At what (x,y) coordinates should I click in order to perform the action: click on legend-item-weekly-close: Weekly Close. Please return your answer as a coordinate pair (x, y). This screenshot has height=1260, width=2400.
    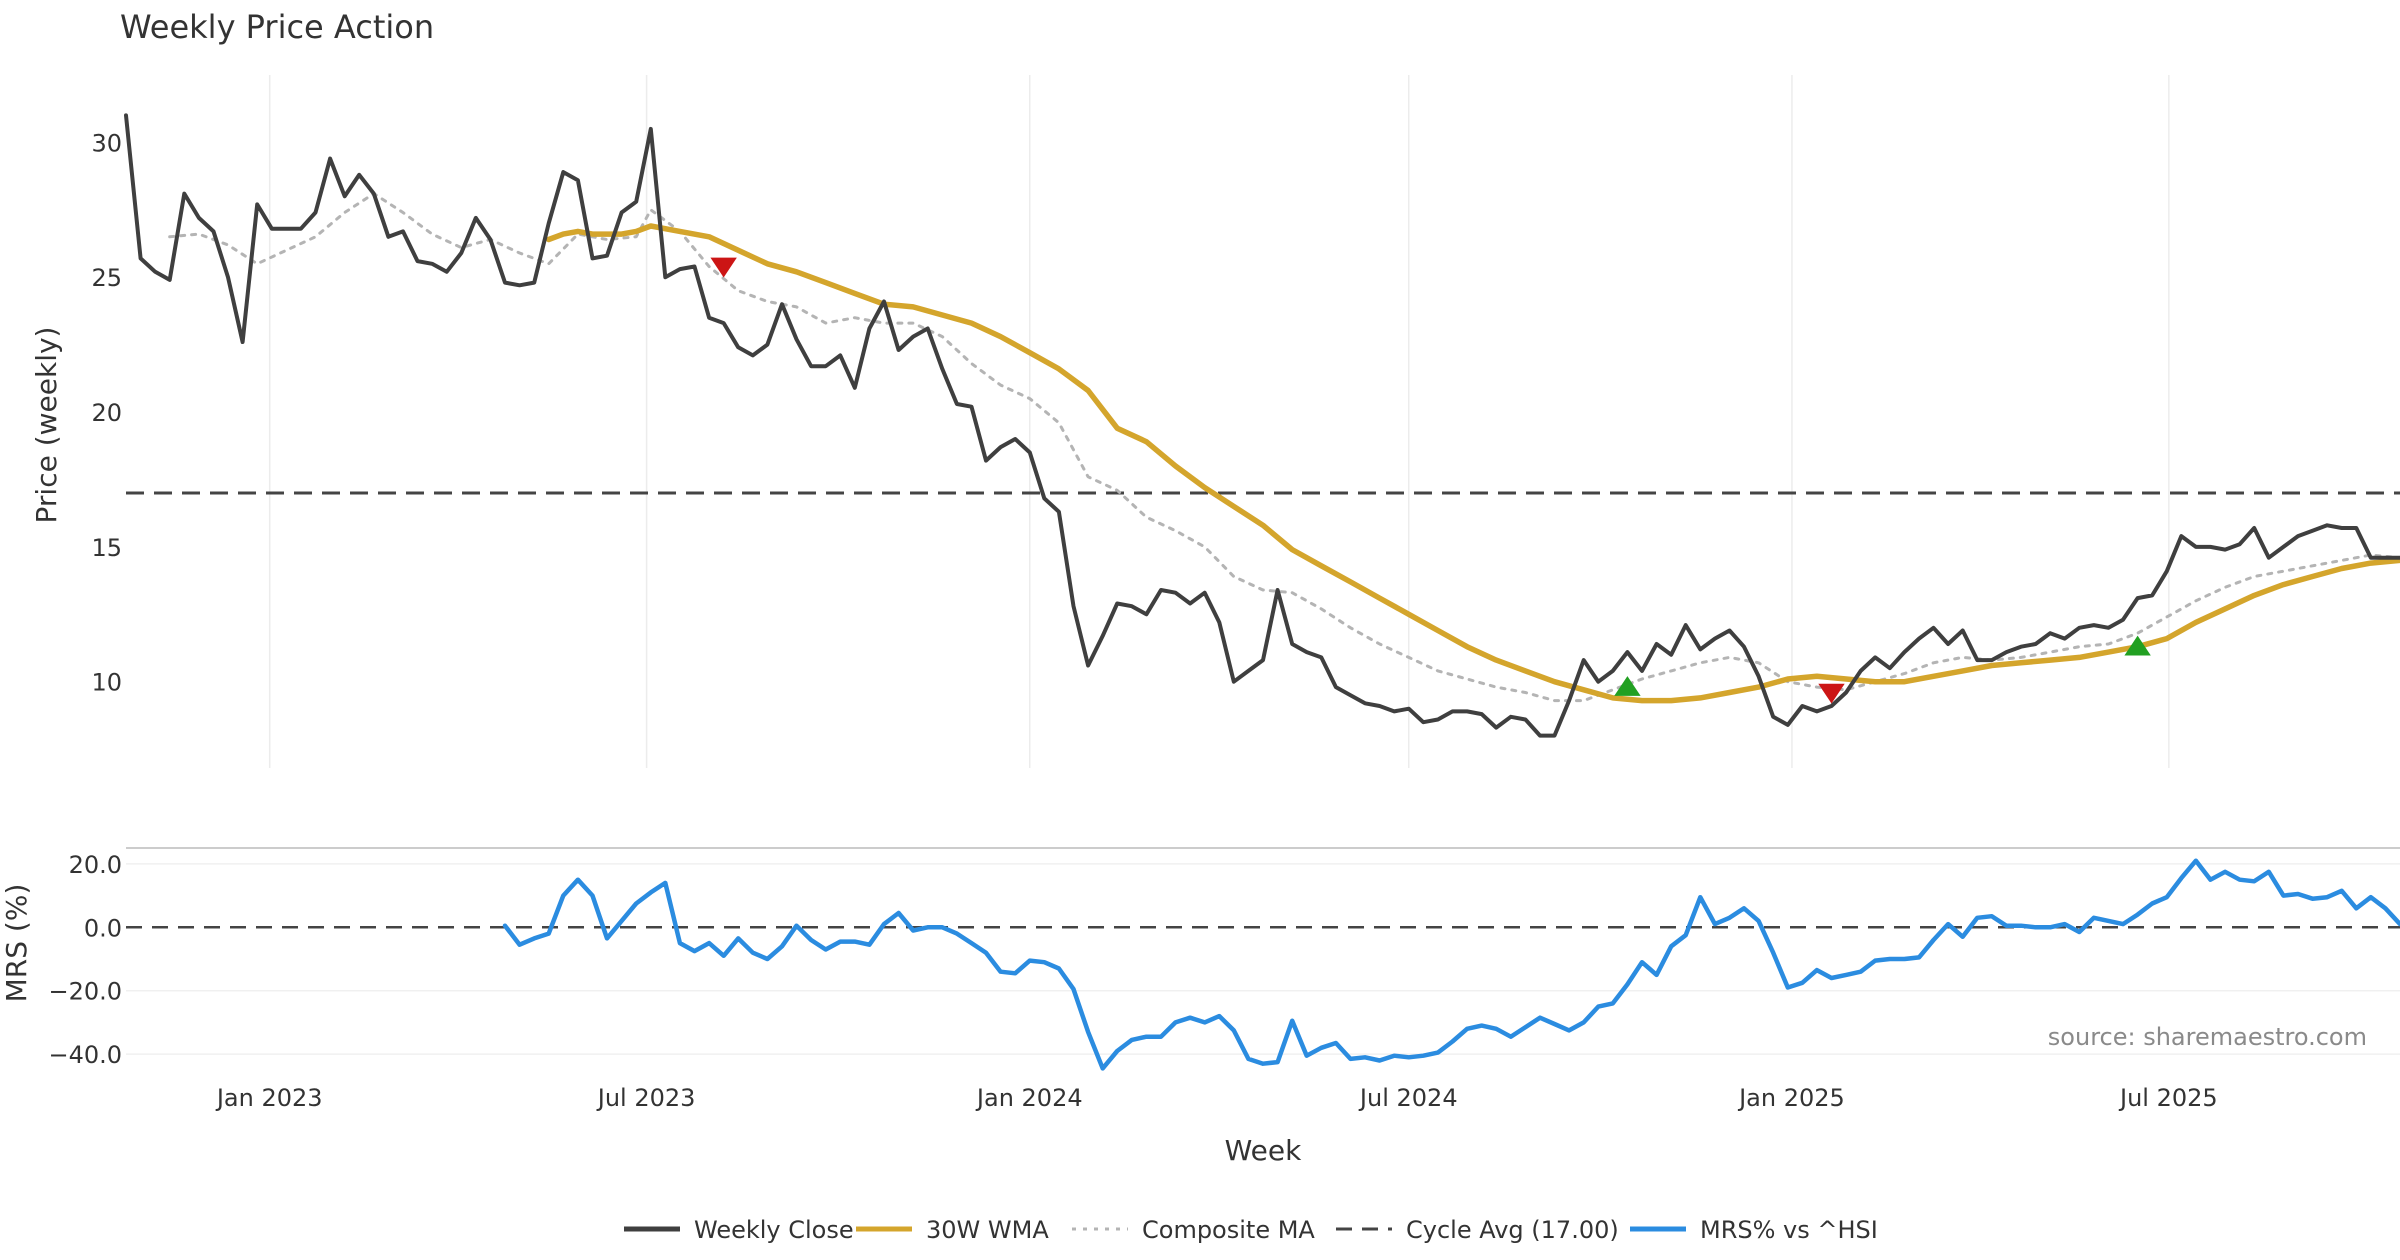
    Looking at the image, I should click on (739, 1230).